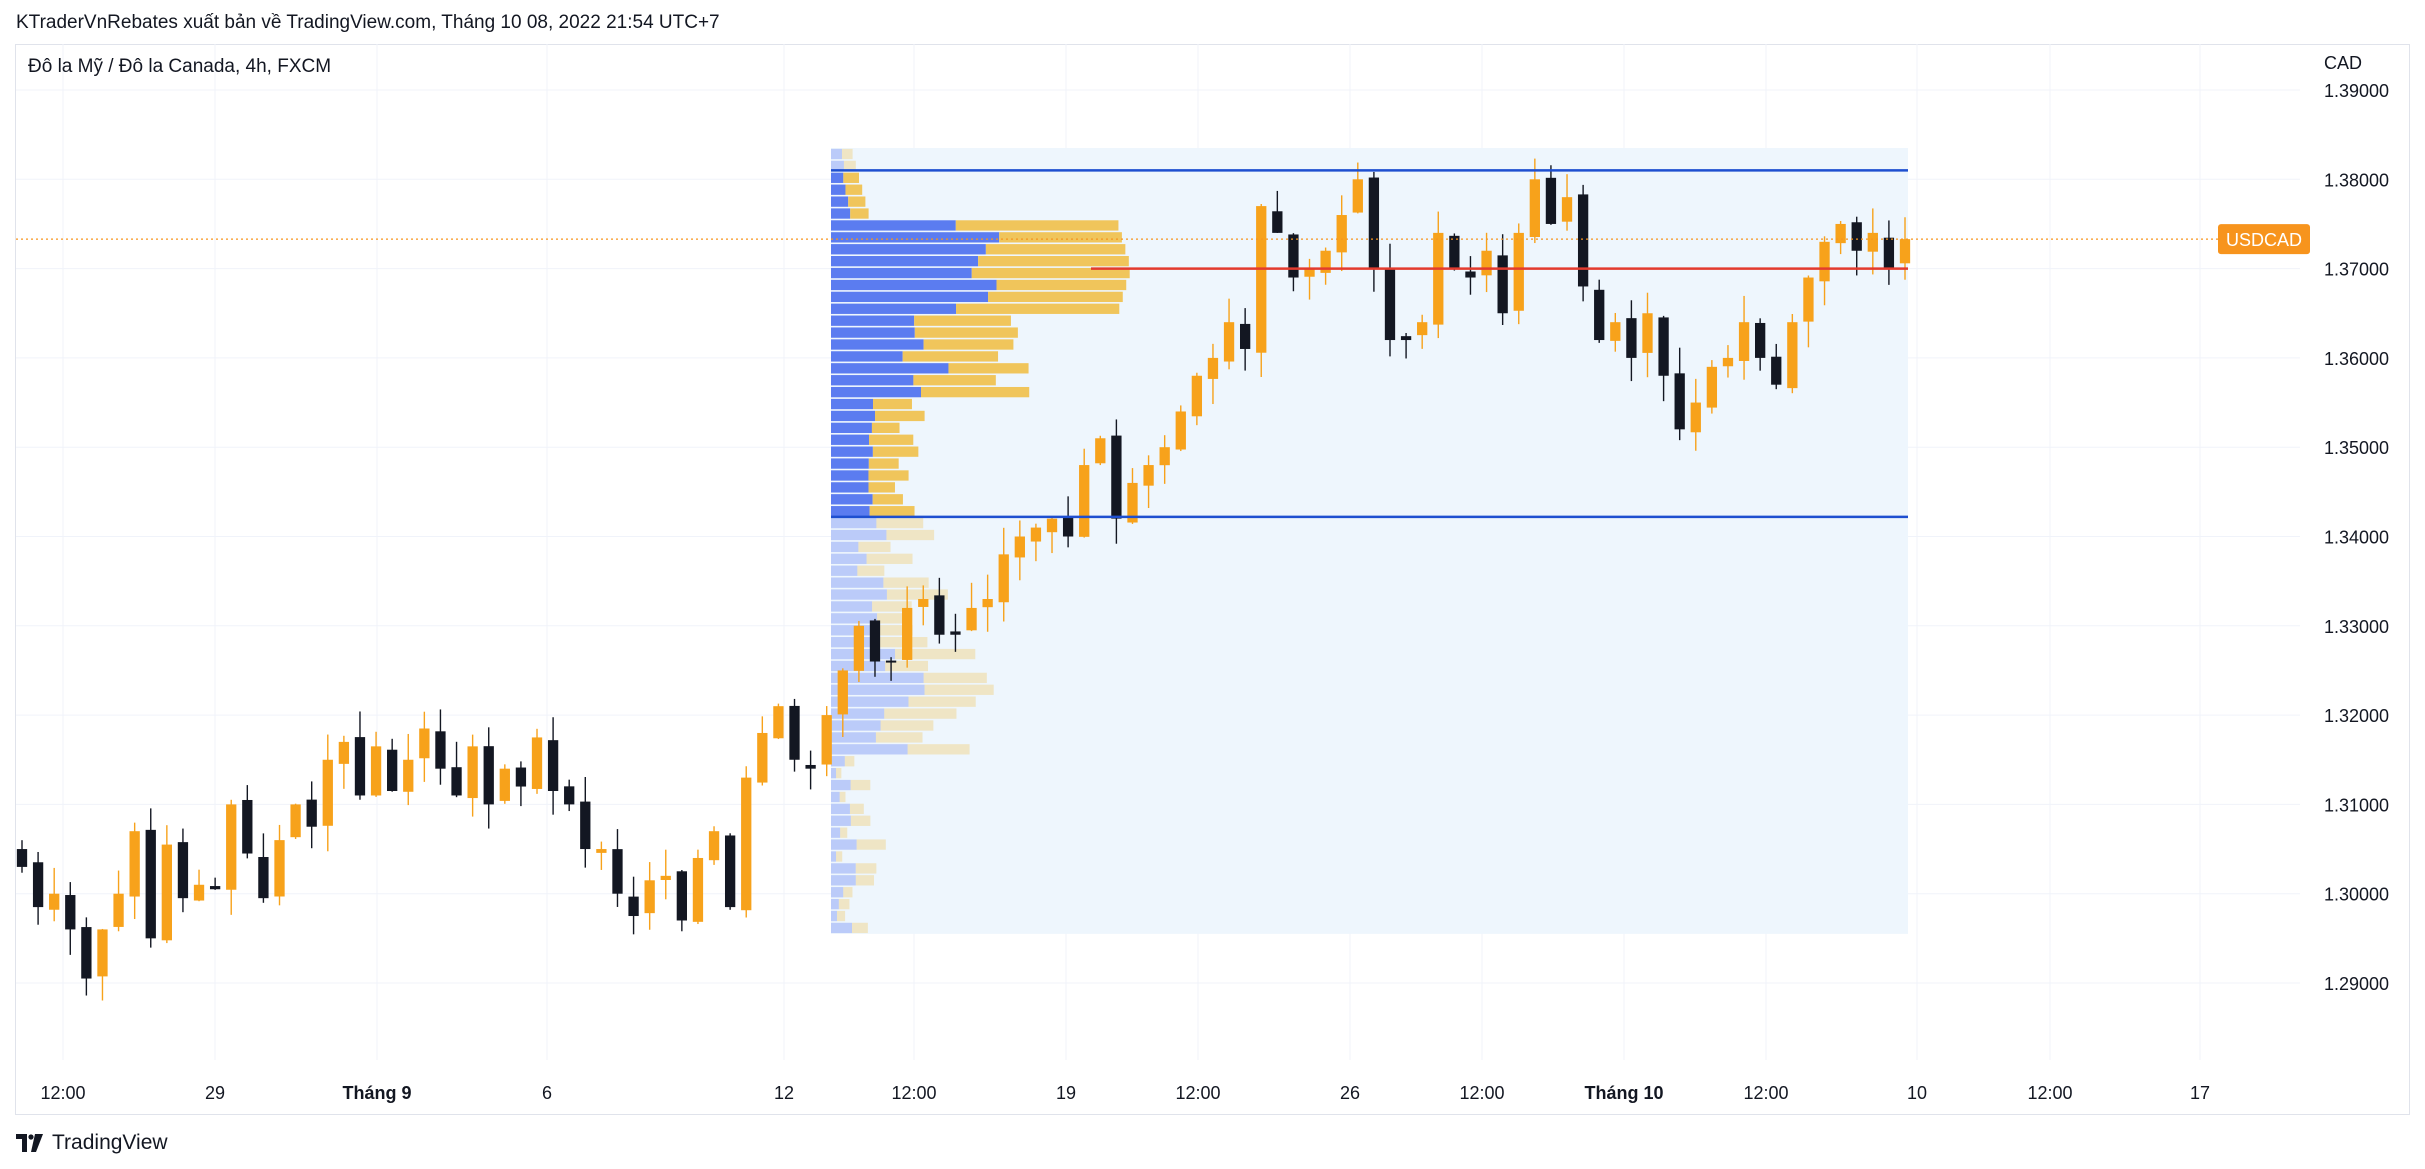 This screenshot has height=1169, width=2425. What do you see at coordinates (2200, 1093) in the screenshot?
I see `time-tick-label: 17` at bounding box center [2200, 1093].